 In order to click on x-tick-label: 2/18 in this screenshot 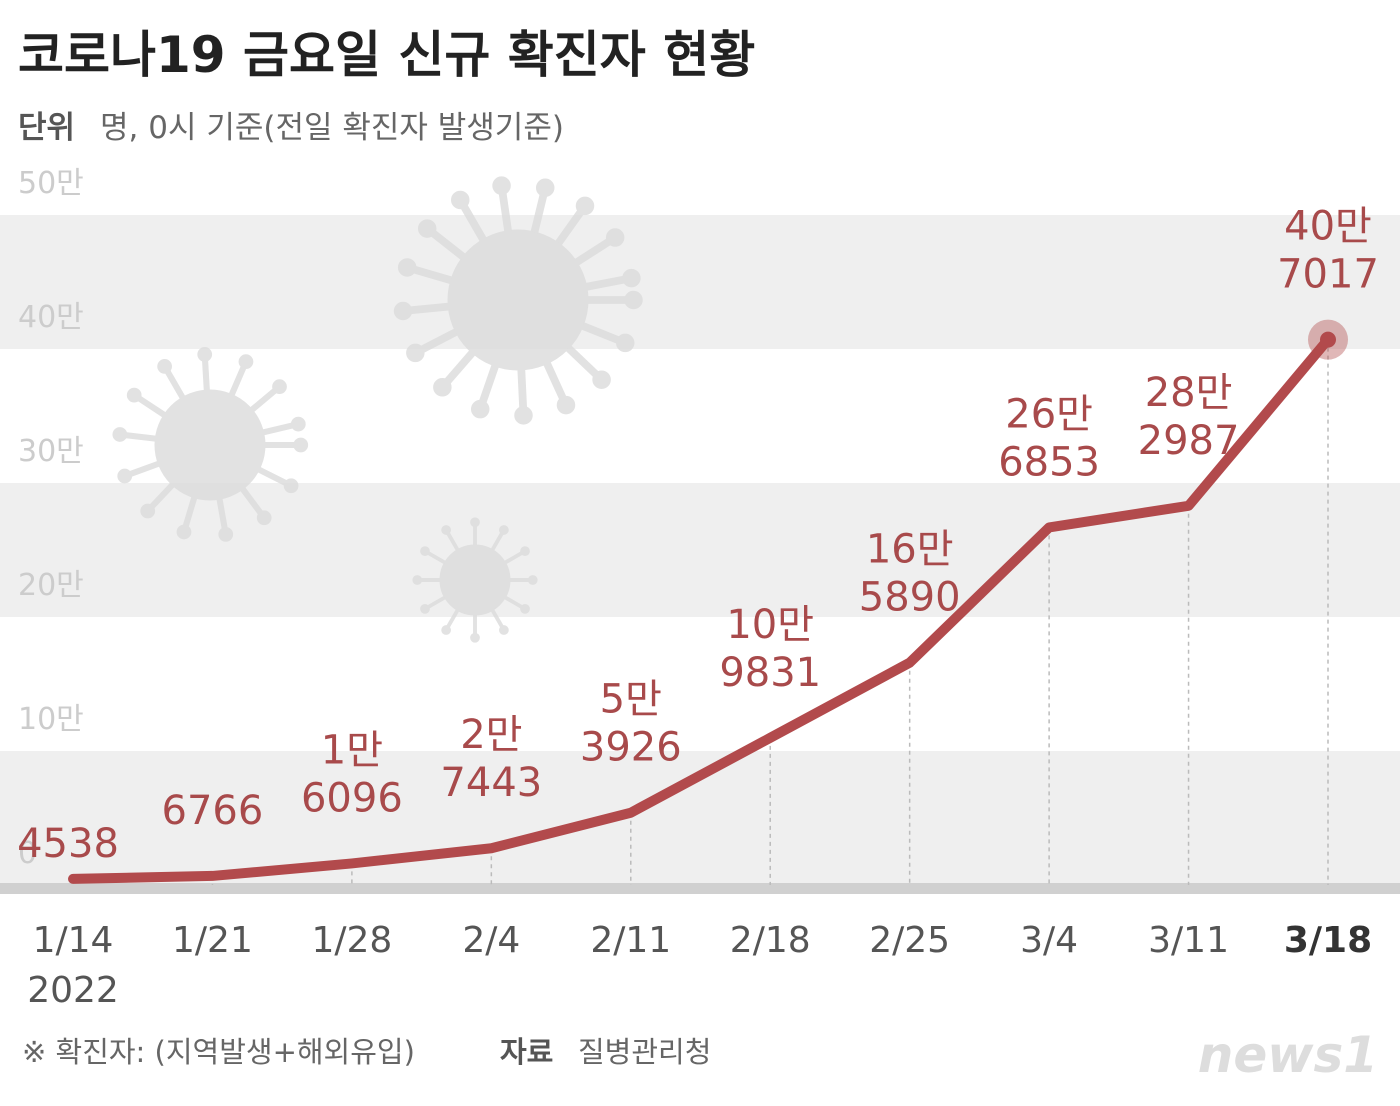, I will do `click(770, 940)`.